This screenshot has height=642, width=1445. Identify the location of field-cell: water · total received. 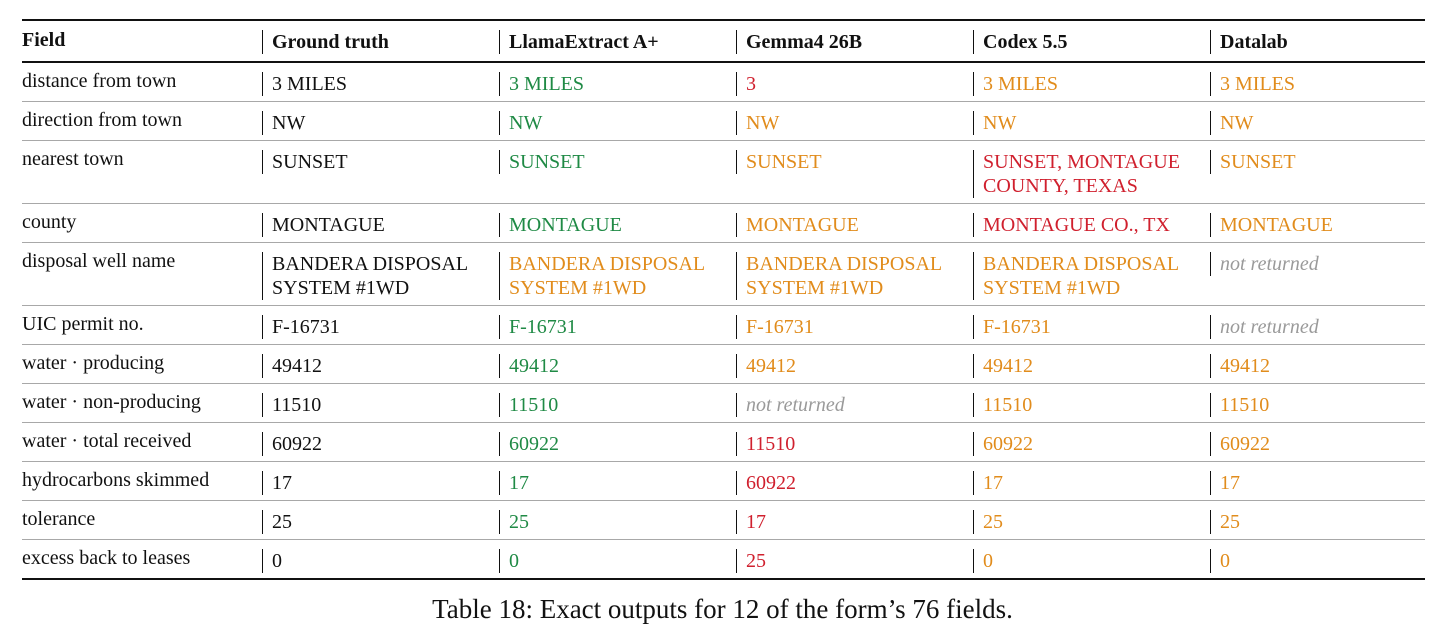
(140, 442).